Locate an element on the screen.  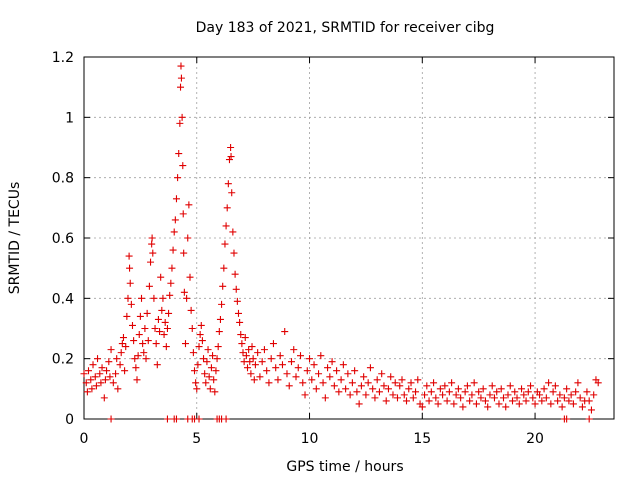
y-tick-labels: 0 0.2 0.4 0.6 0.8 1 1.2 is located at coordinates (63, 239).